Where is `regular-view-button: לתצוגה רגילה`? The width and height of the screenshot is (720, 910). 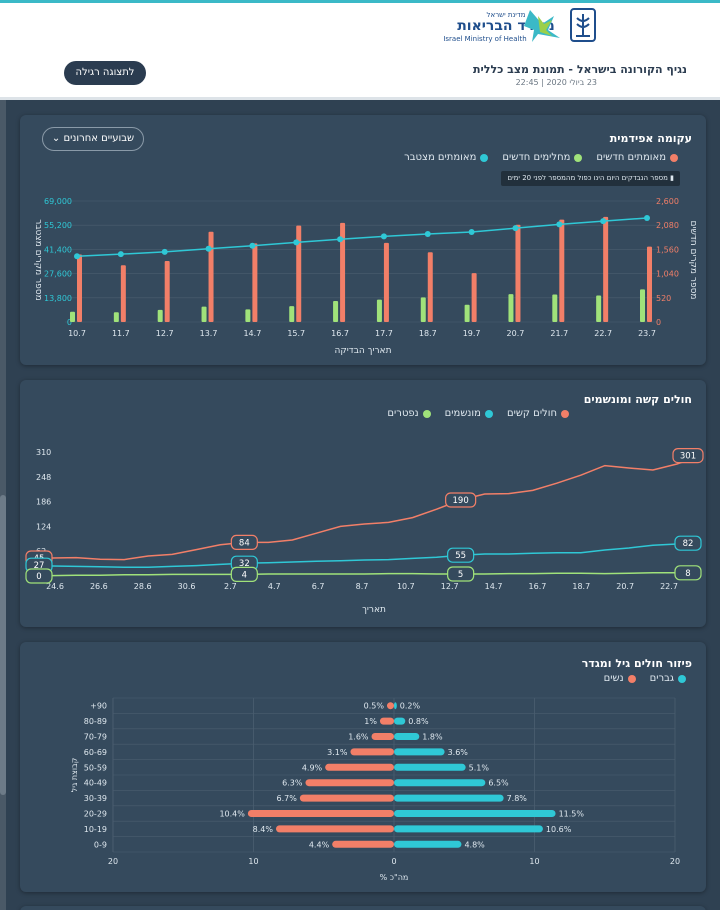
regular-view-button: לתצוגה רגילה is located at coordinates (105, 73).